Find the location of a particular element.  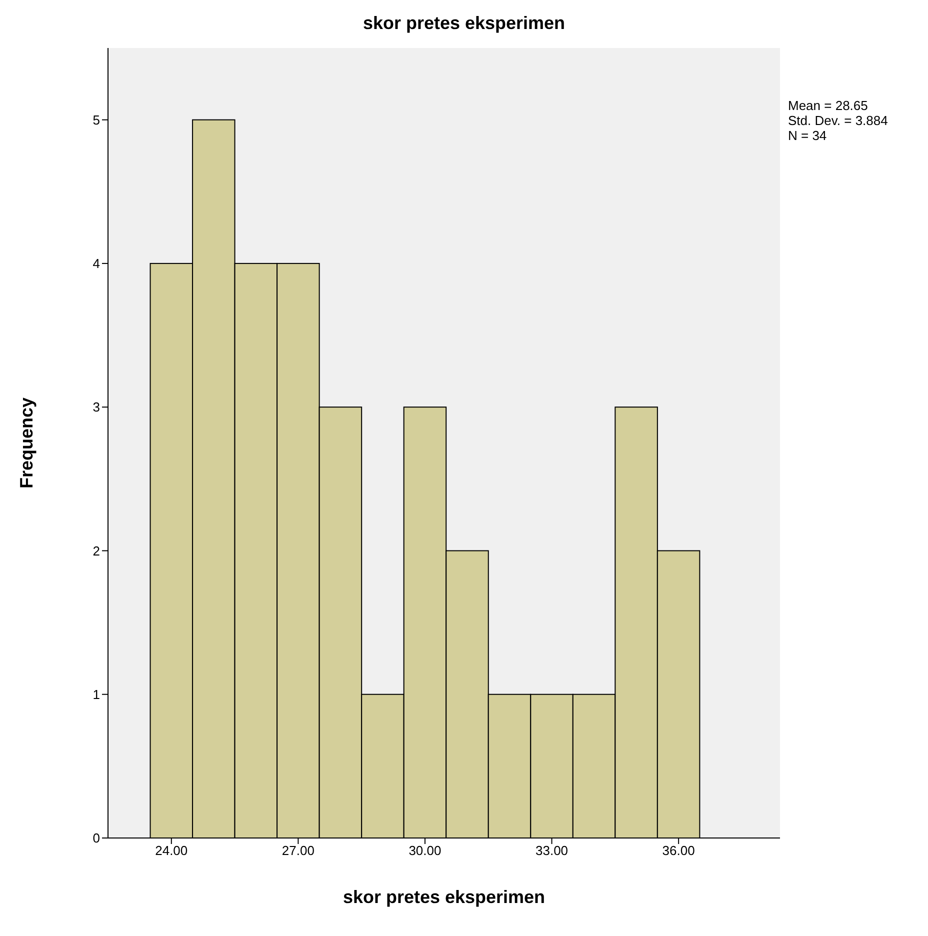

y-tick-label: 1 is located at coordinates (96, 694).